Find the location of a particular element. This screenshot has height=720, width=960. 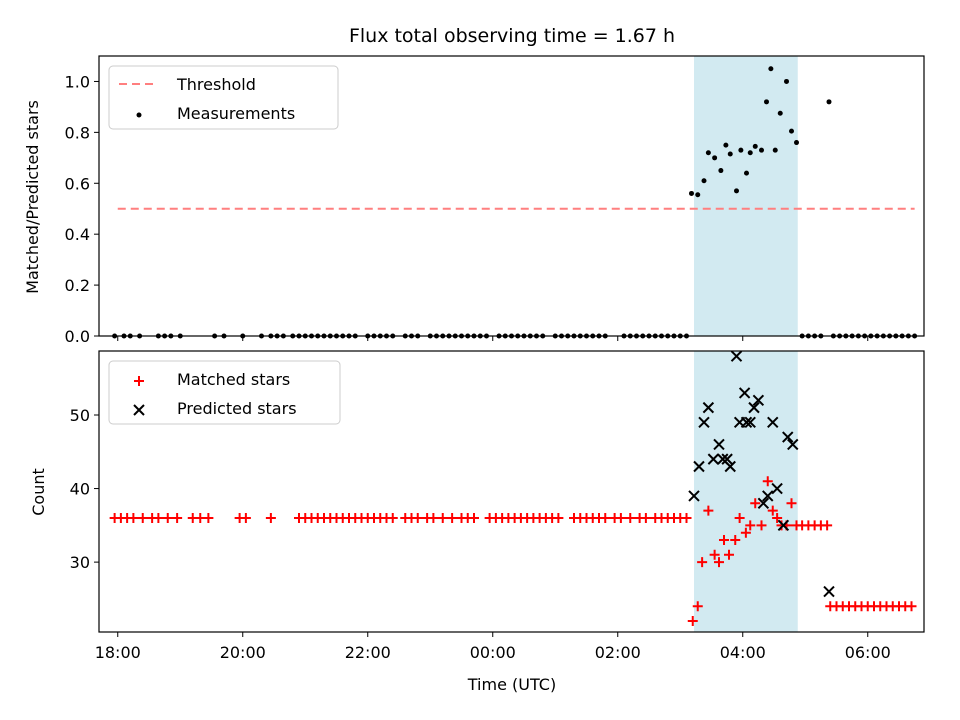

x-tick-label: 02:00 is located at coordinates (618, 652).